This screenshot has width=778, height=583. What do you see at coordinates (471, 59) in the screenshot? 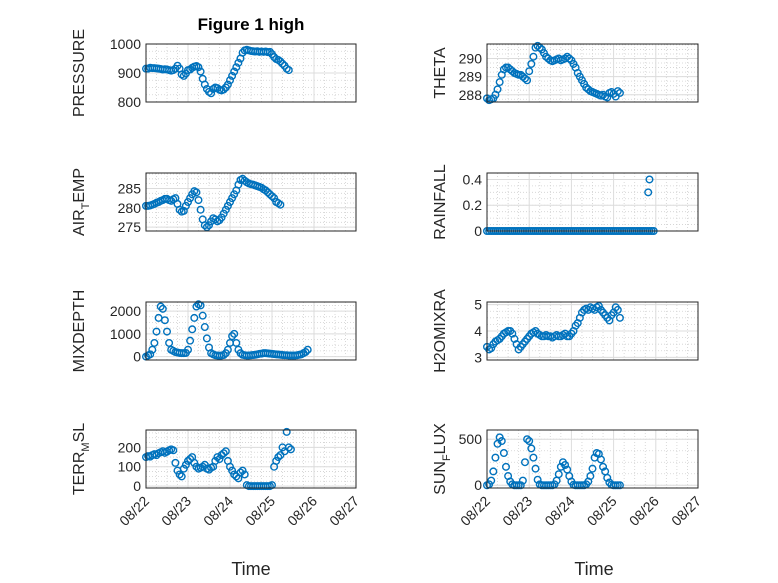
I see `theta-y-tick-label: 290` at bounding box center [471, 59].